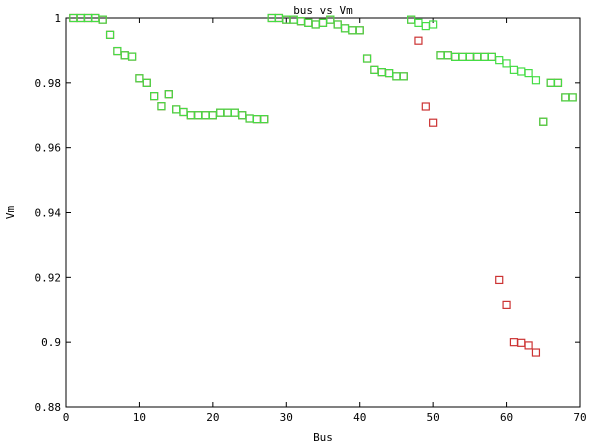  Describe the element at coordinates (433, 417) in the screenshot. I see `x-tick-label: 50` at that location.